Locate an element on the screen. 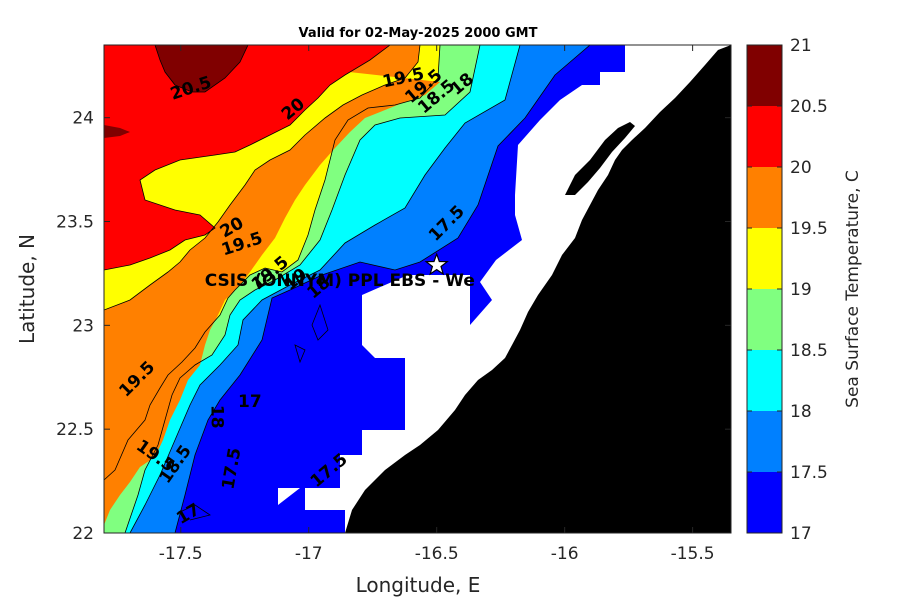  station-marker: CSIS (ONNYM) PPL EBS - We is located at coordinates (340, 271).